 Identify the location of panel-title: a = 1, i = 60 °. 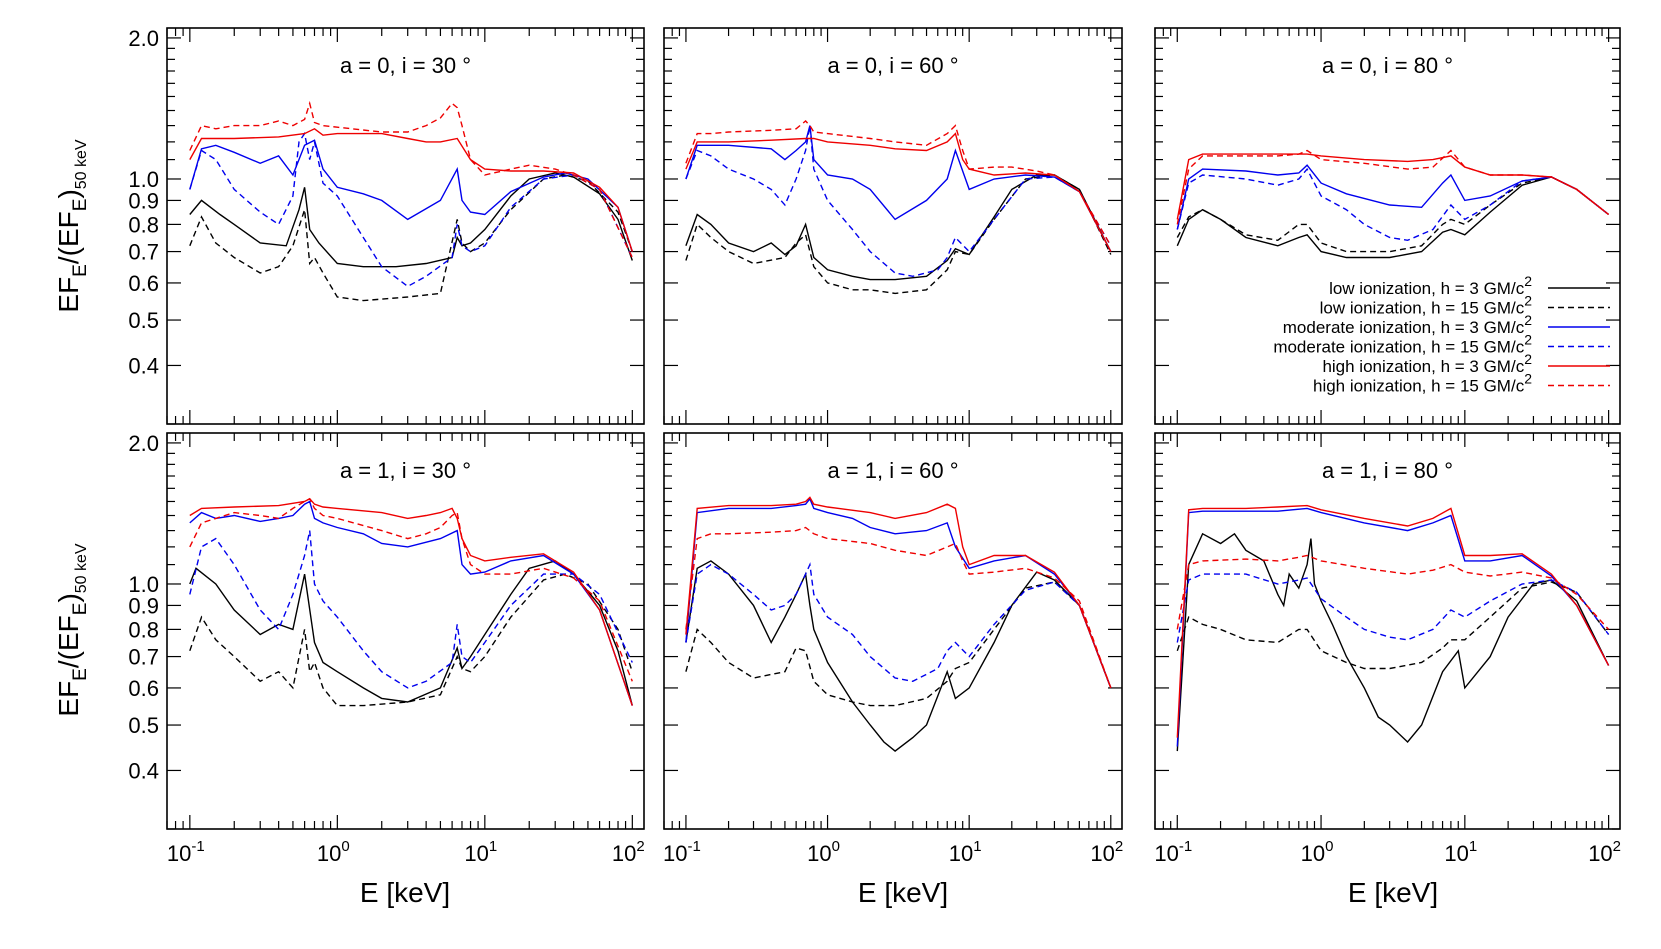
(892, 470).